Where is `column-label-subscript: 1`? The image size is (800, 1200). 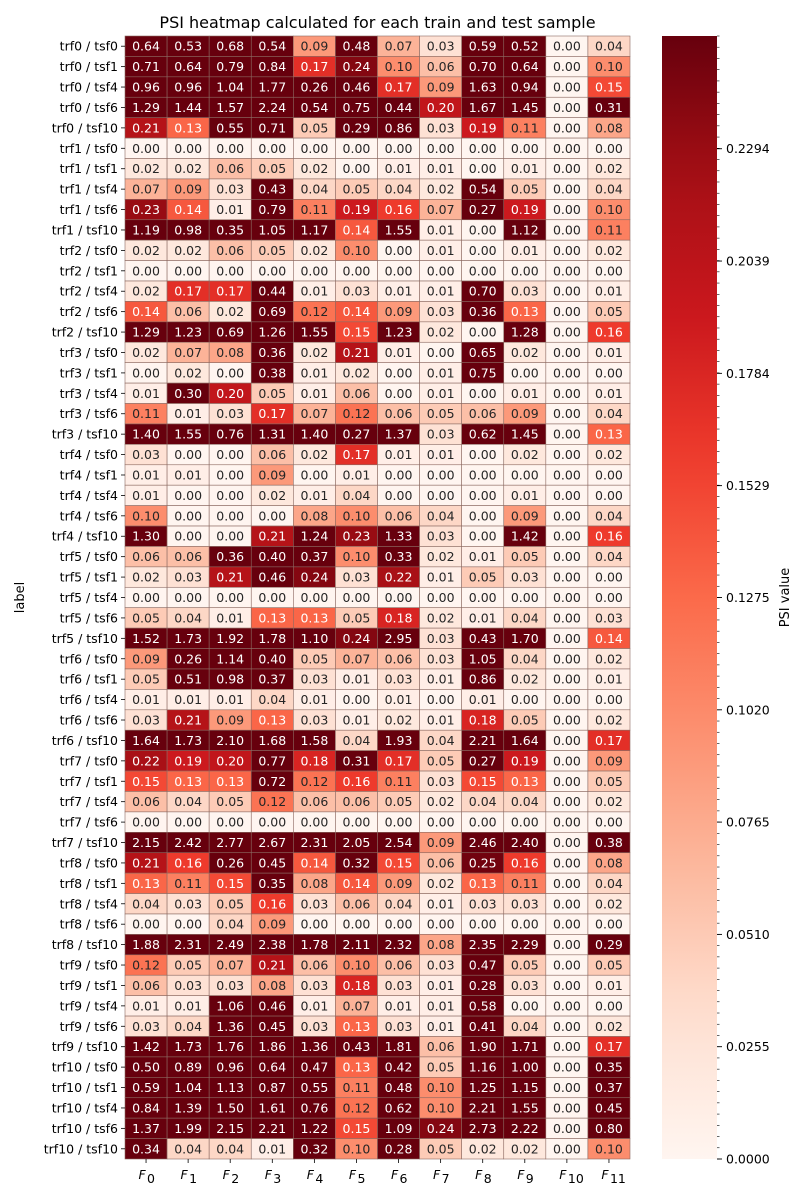
column-label-subscript: 1 is located at coordinates (193, 1178).